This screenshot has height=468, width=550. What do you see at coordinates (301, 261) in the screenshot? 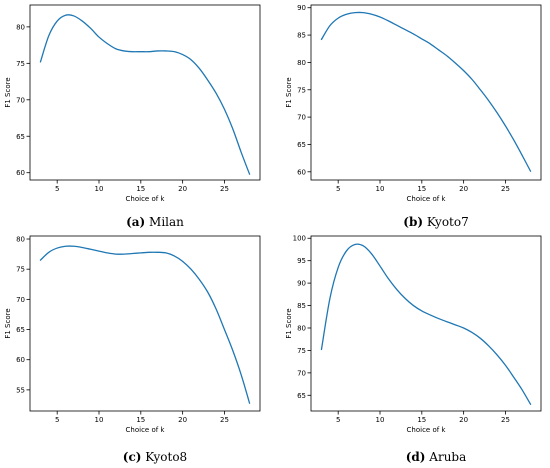
I see `y-tick-label: 95` at bounding box center [301, 261].